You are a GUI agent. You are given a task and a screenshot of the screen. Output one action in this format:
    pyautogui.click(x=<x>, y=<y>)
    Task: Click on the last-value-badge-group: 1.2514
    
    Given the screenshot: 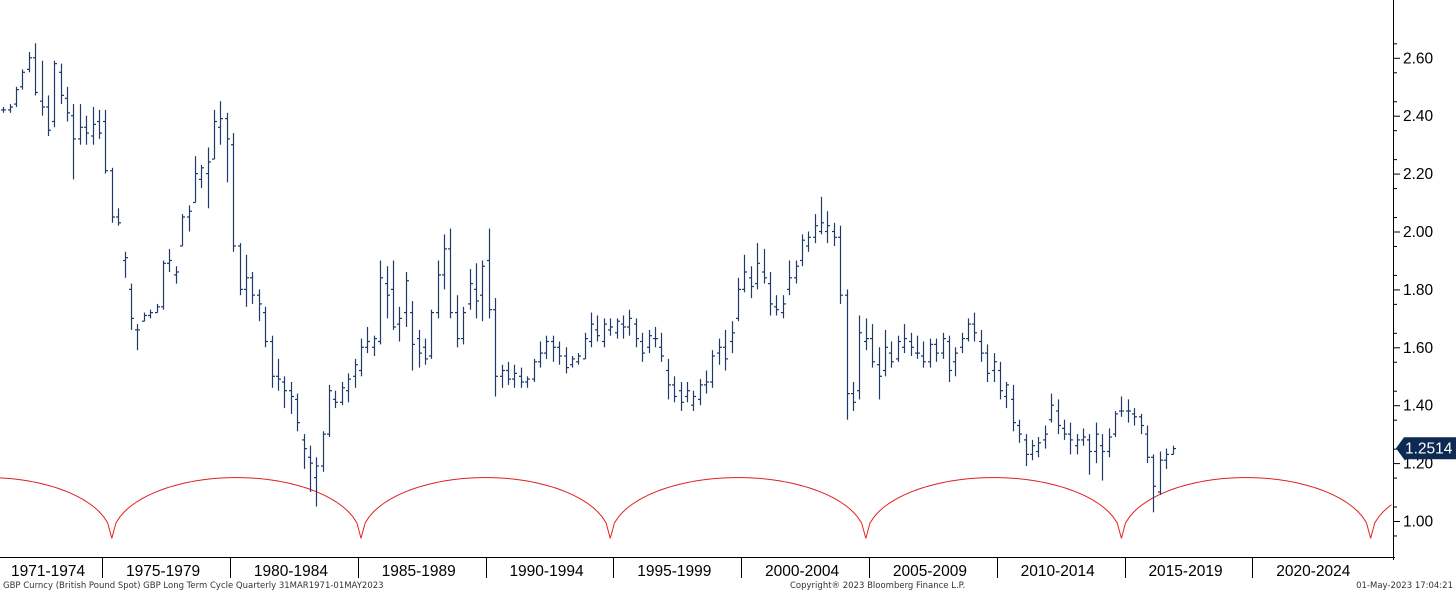 What is the action you would take?
    pyautogui.click(x=1426, y=448)
    